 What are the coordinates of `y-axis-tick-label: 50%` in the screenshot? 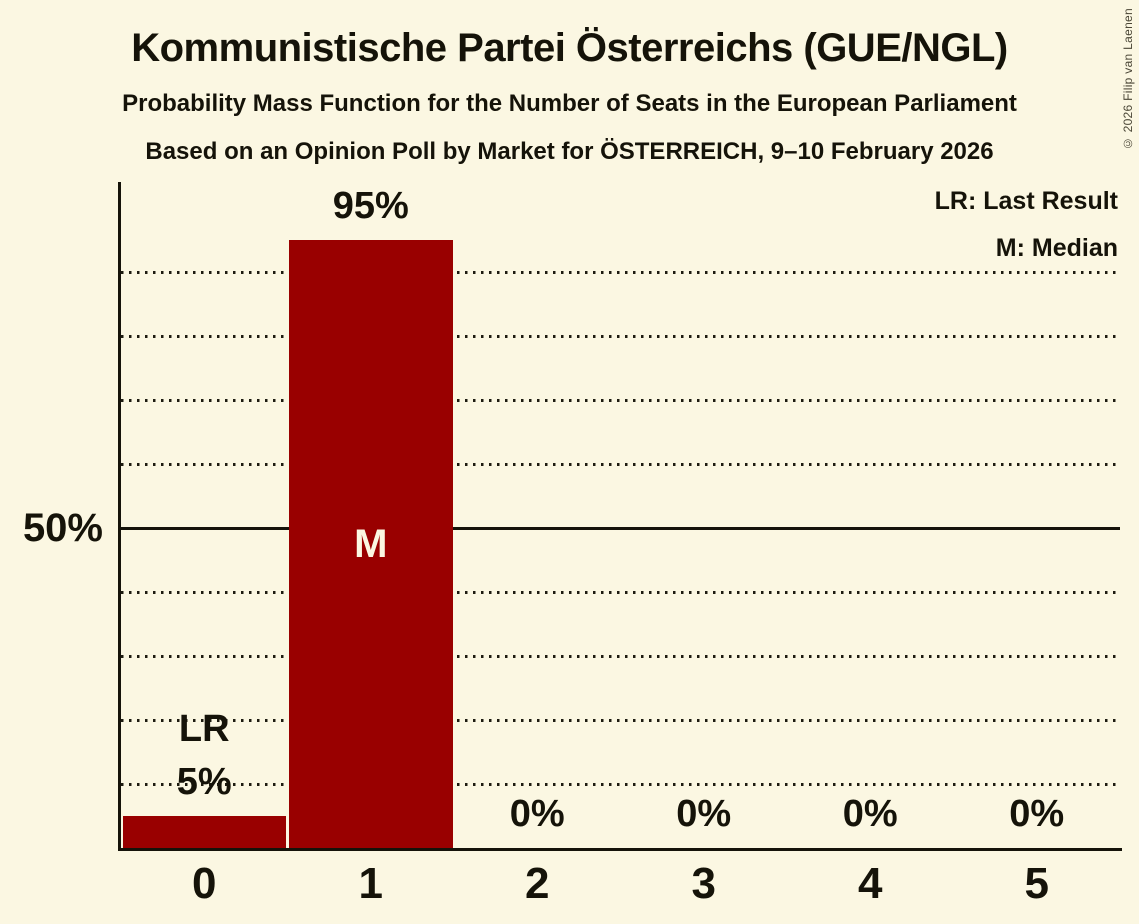 It's located at (62, 528).